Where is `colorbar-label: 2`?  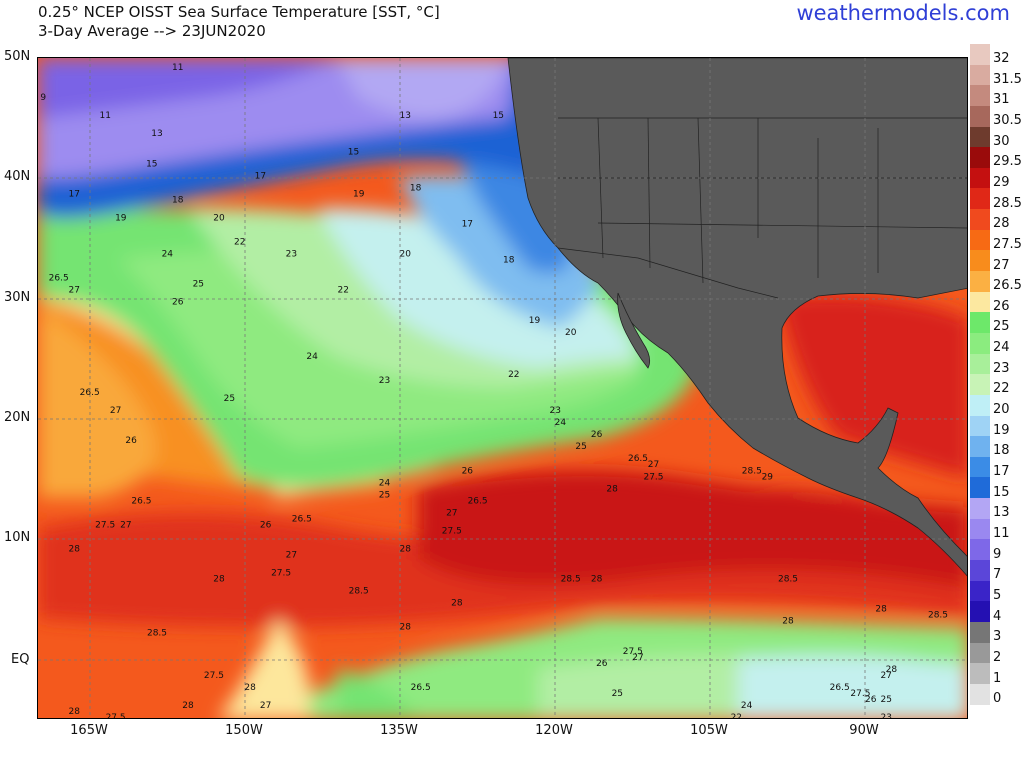 colorbar-label: 2 is located at coordinates (997, 657).